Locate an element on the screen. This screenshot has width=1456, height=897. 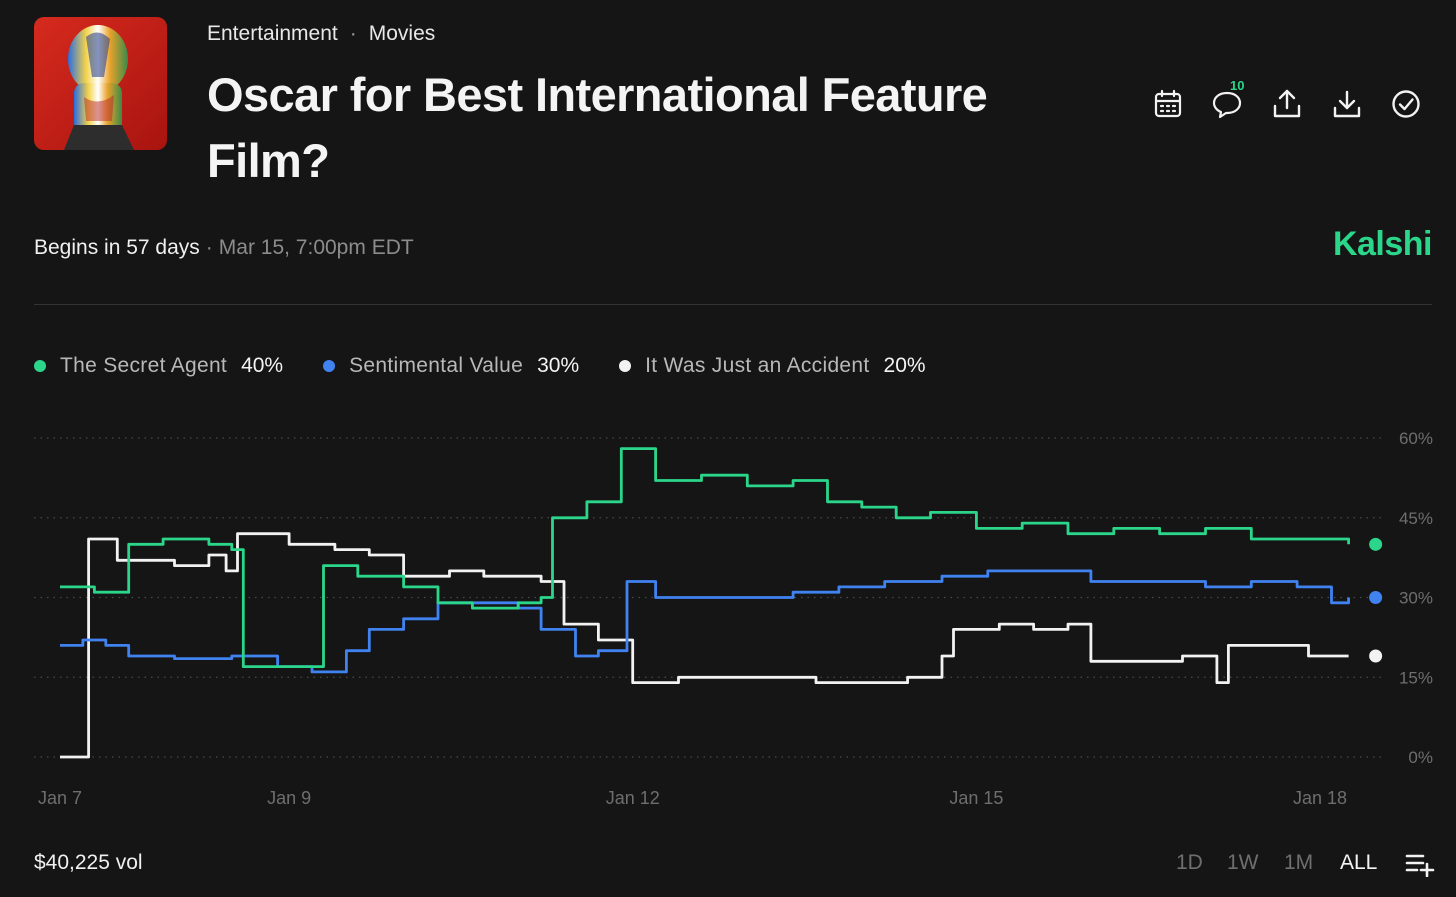
legend-value: 40% is located at coordinates (262, 365).